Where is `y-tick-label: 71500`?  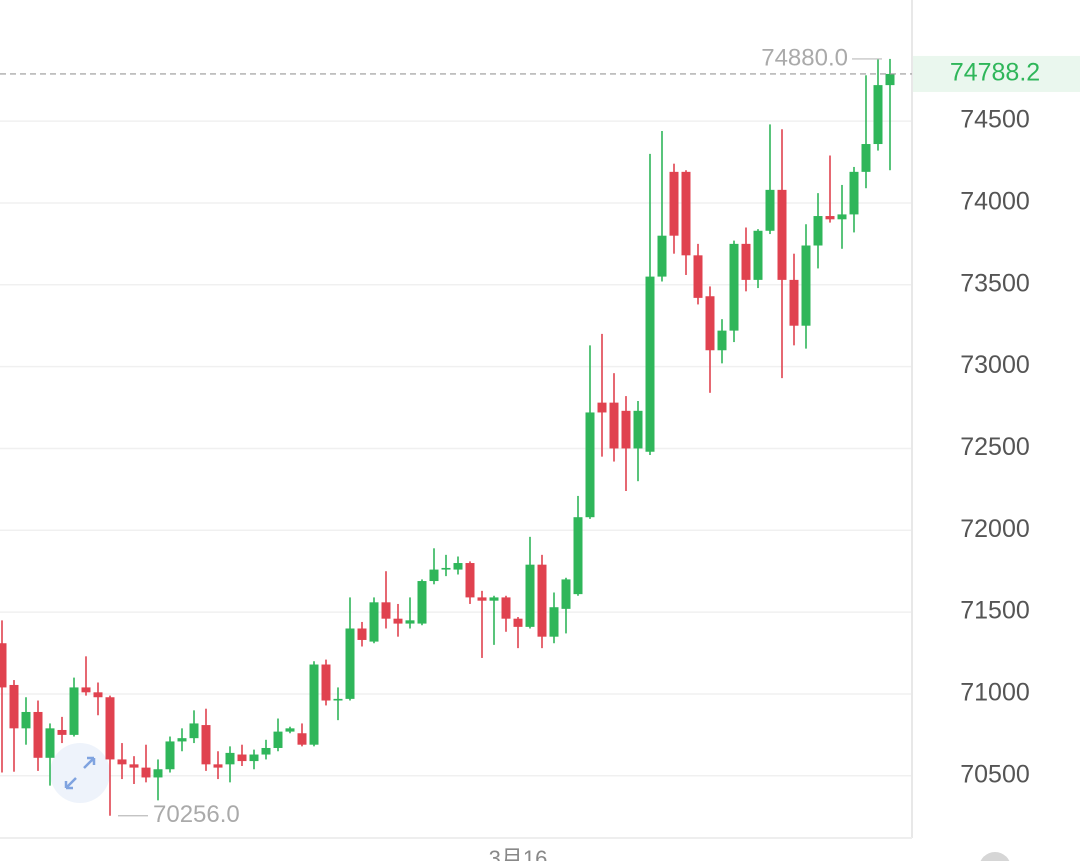
y-tick-label: 71500 is located at coordinates (995, 611).